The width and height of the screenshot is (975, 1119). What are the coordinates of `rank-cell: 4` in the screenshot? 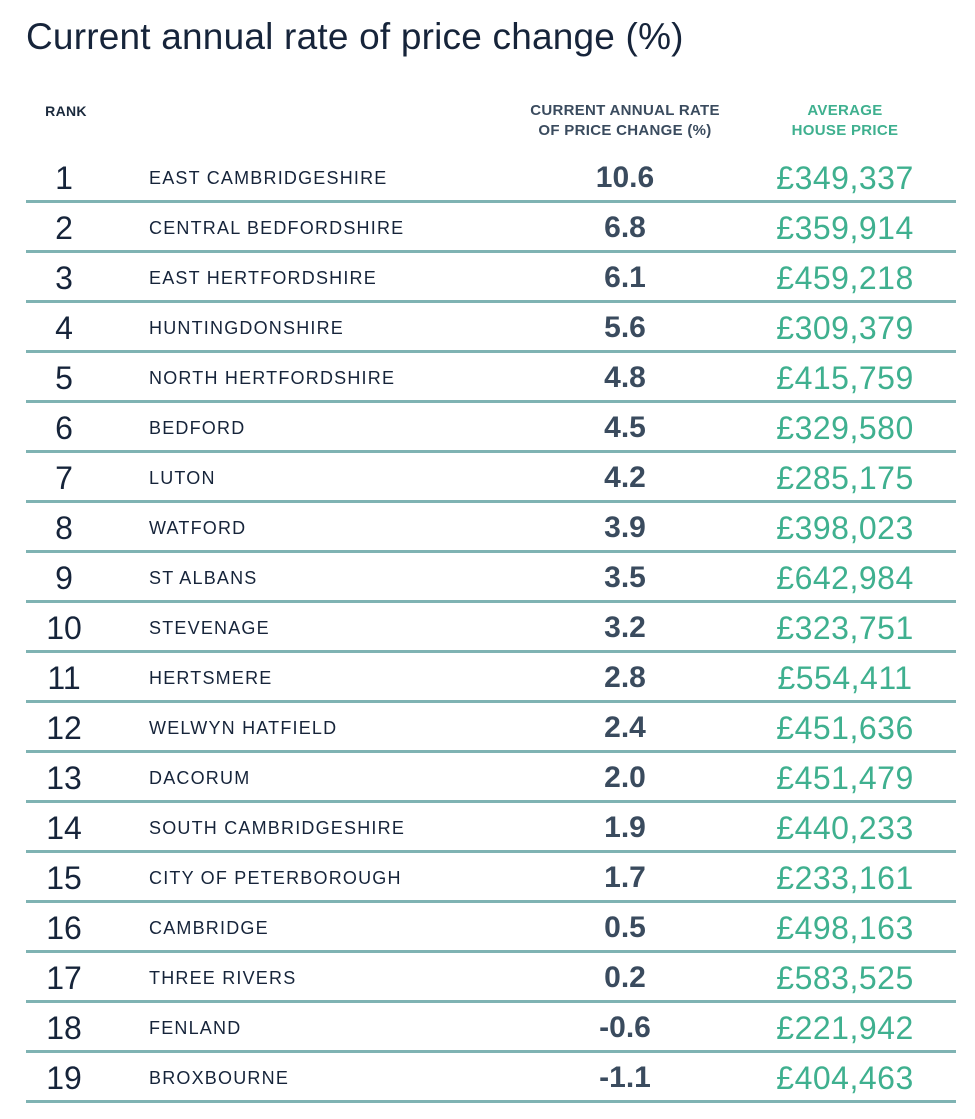 It's located at (64, 328).